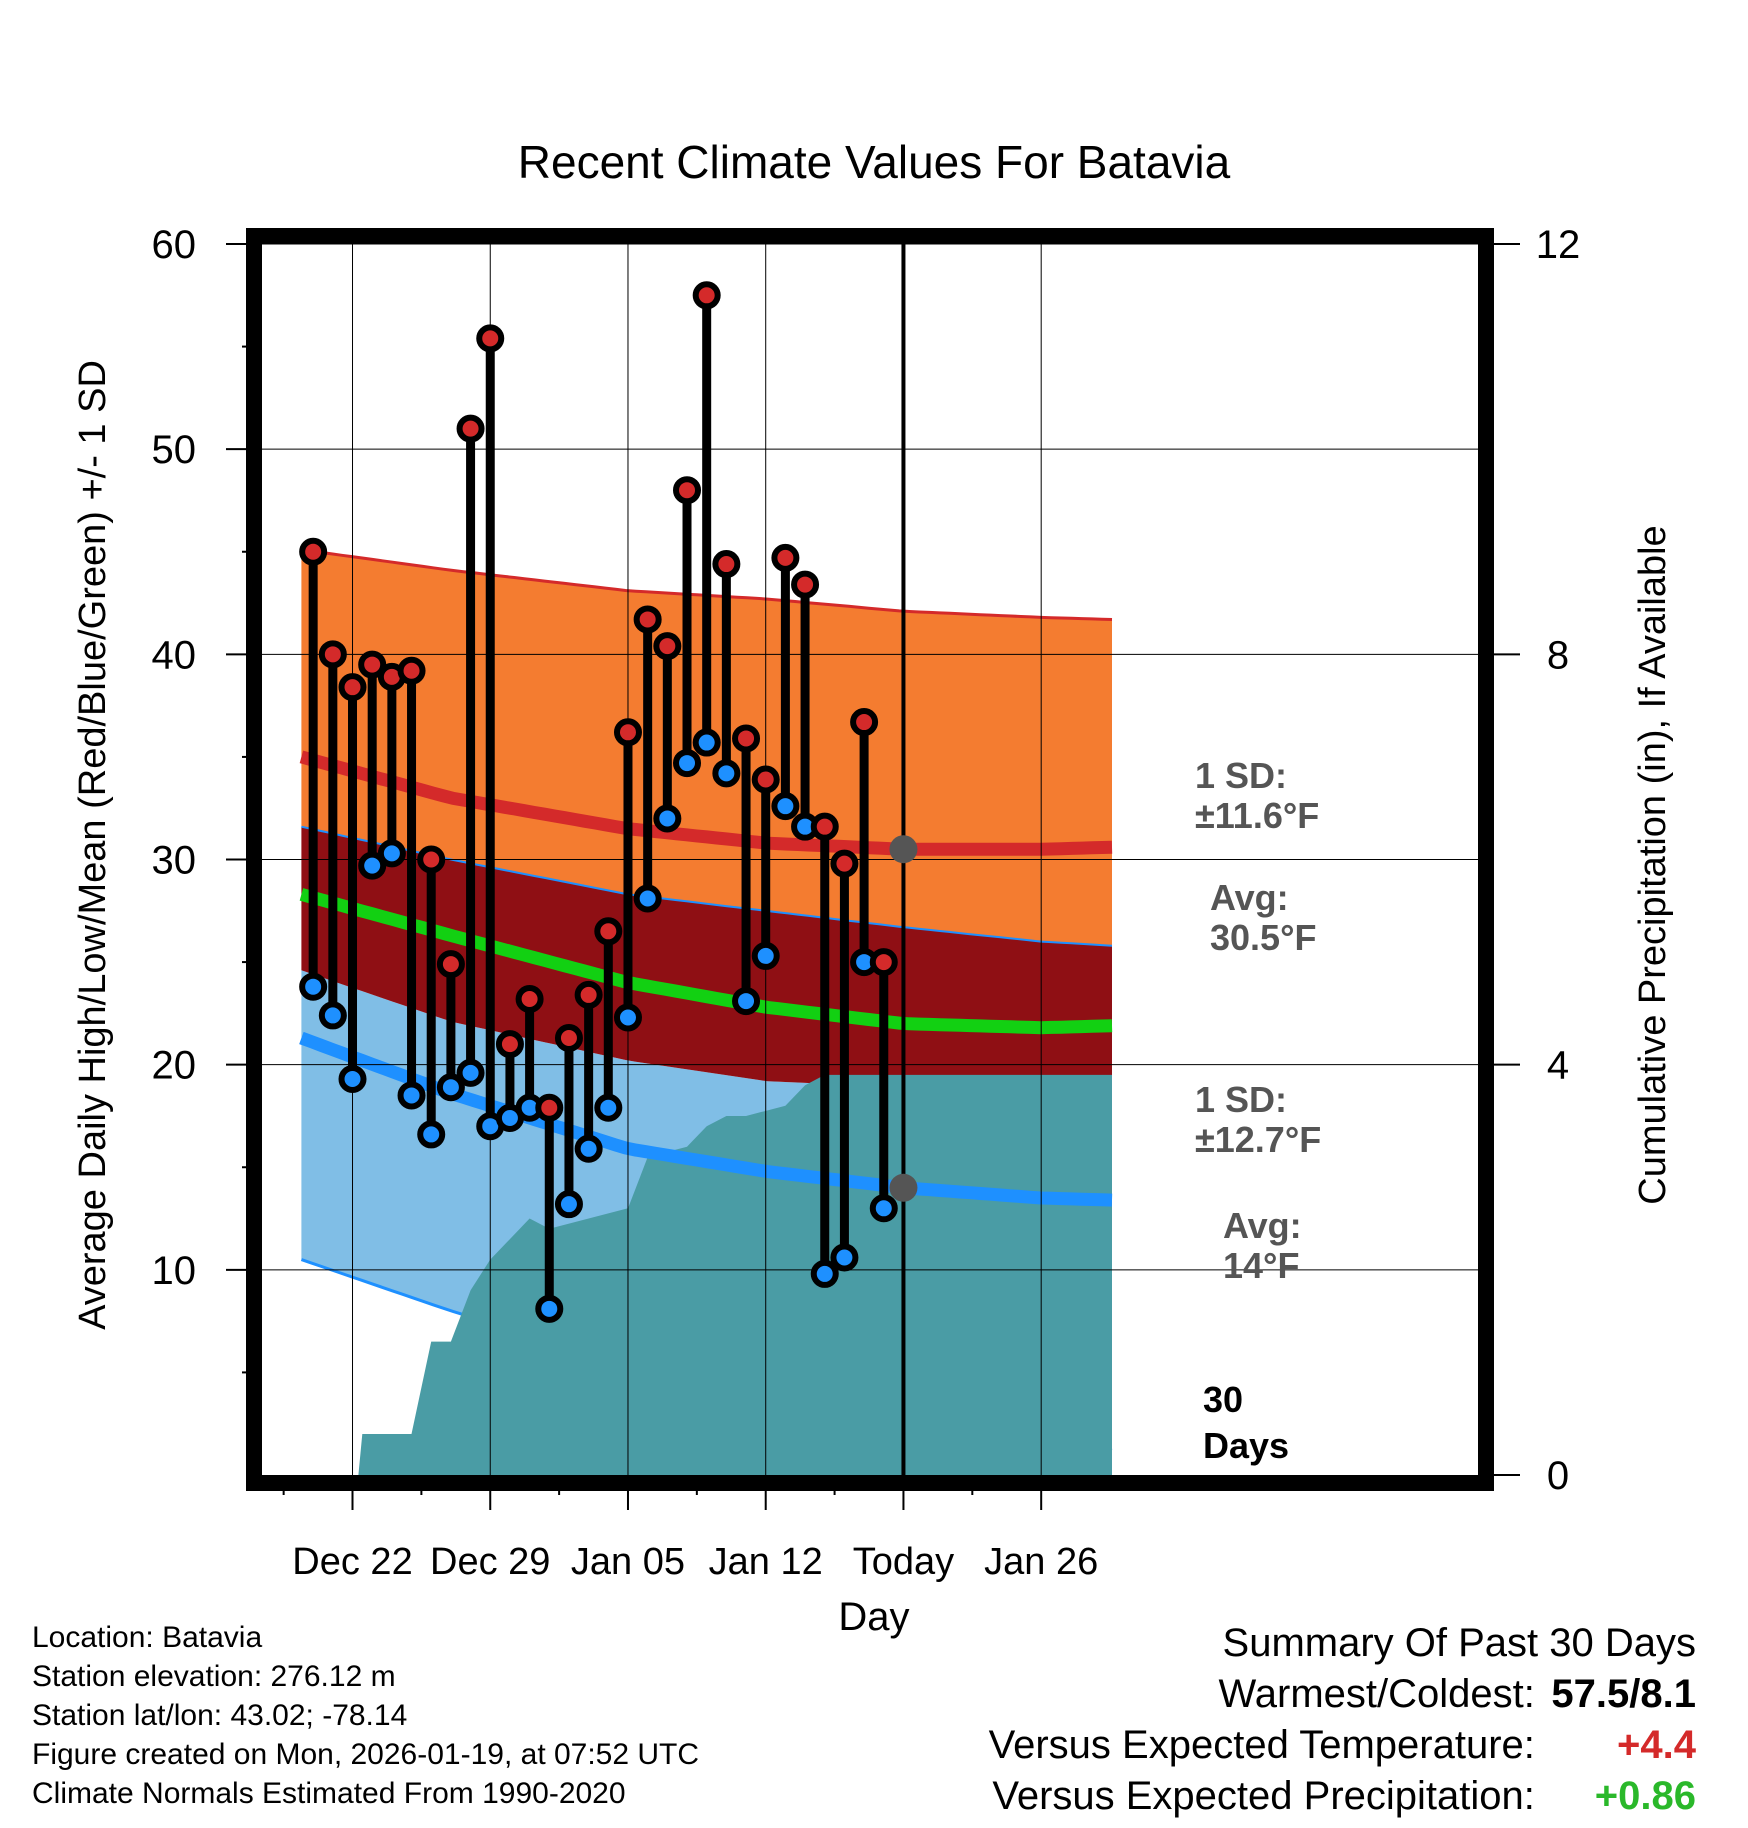 The width and height of the screenshot is (1748, 1828). What do you see at coordinates (1246, 1445) in the screenshot?
I see `days-label-line: Days` at bounding box center [1246, 1445].